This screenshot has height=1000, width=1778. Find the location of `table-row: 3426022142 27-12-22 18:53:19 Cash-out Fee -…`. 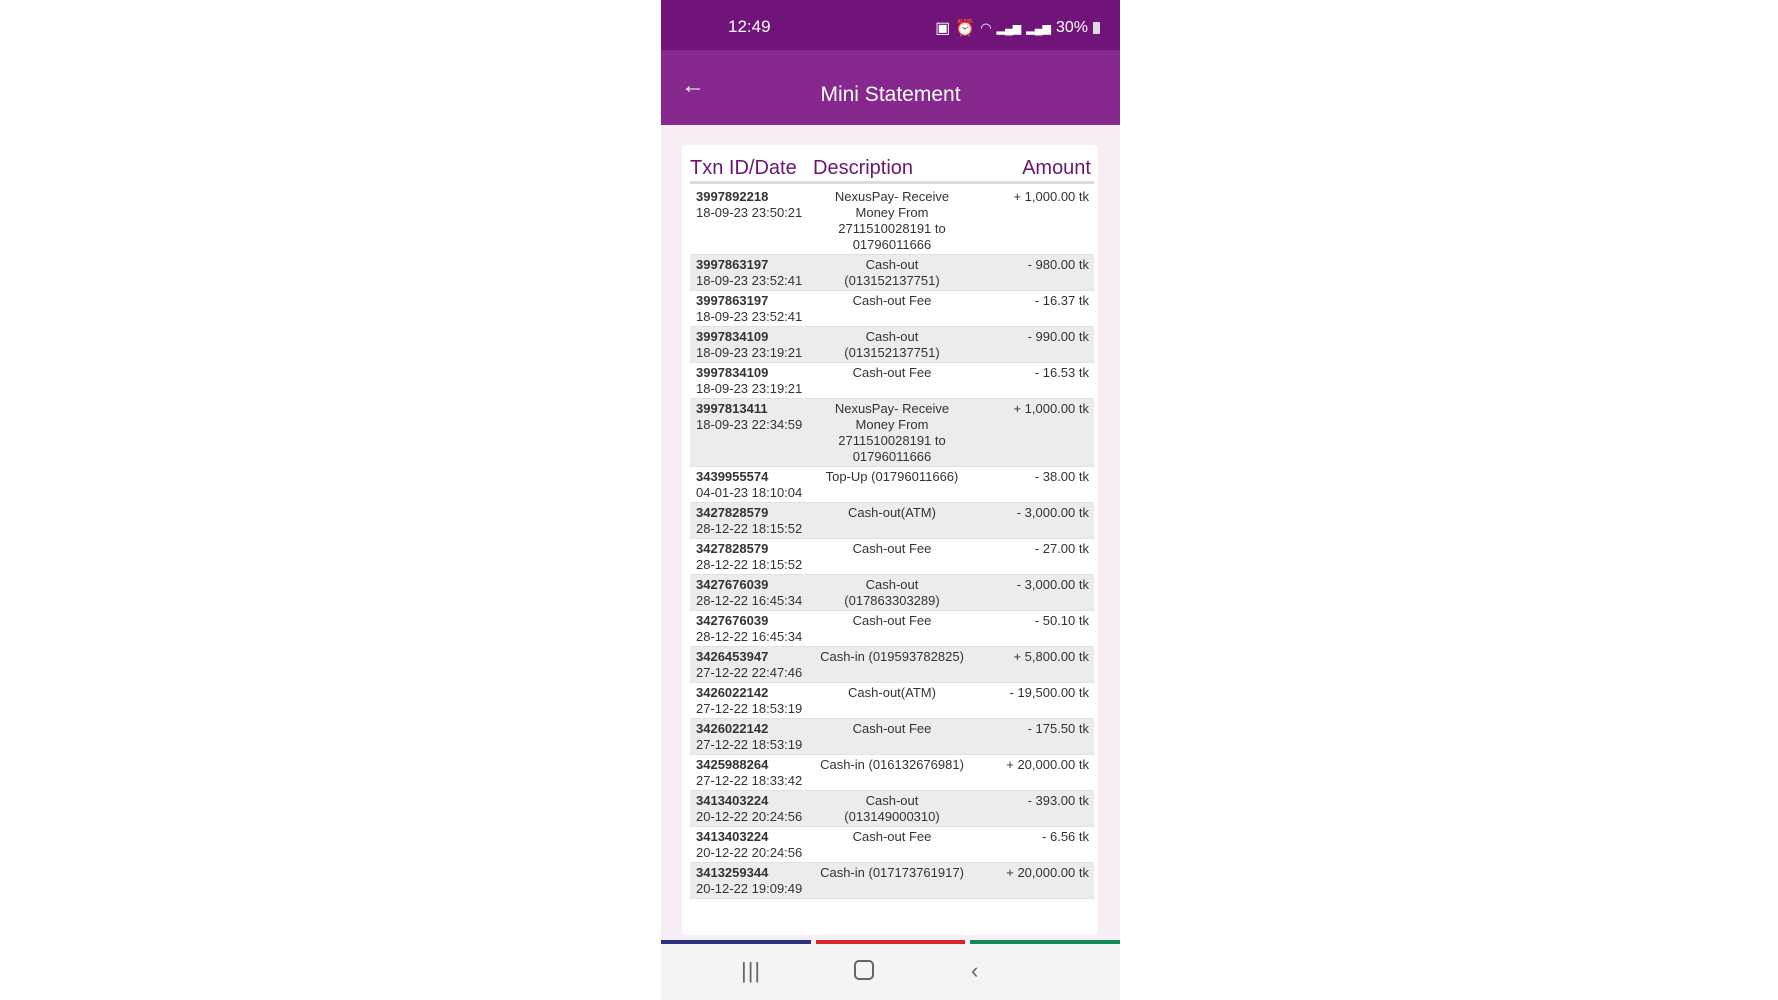

table-row: 3426022142 27-12-22 18:53:19 Cash-out Fee -… is located at coordinates (892, 737).